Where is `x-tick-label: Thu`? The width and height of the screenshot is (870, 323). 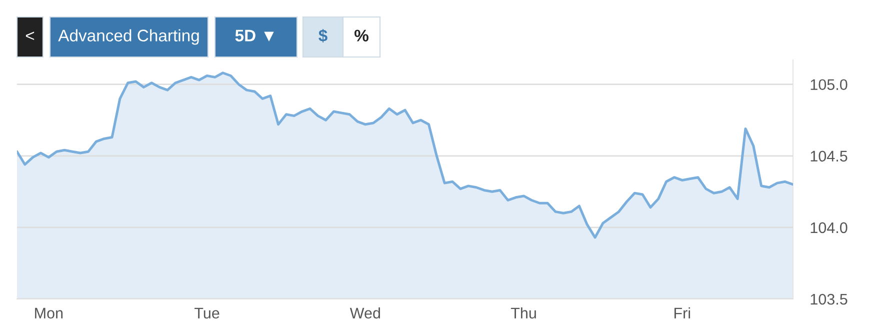
x-tick-label: Thu is located at coordinates (523, 313).